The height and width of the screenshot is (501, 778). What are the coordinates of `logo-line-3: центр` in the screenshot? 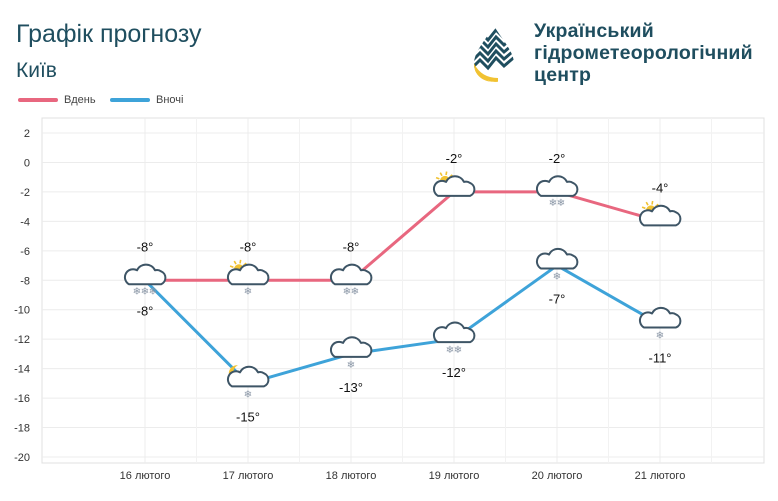 It's located at (563, 75).